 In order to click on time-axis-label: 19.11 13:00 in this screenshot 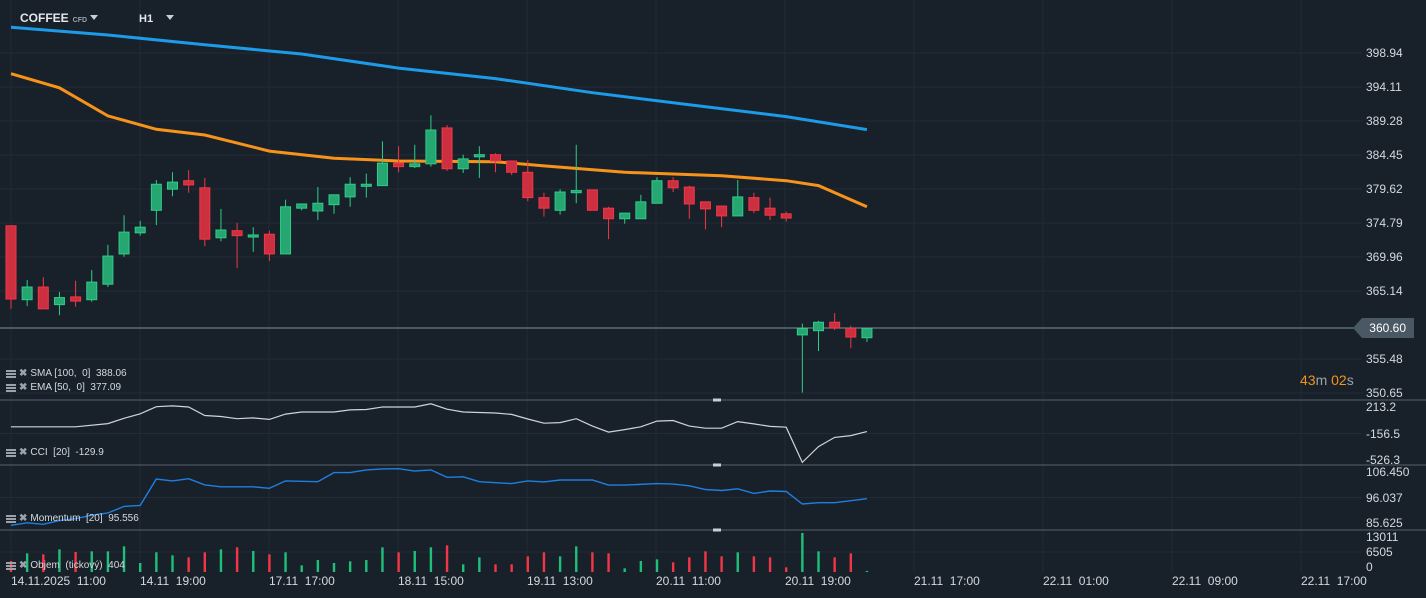, I will do `click(560, 581)`.